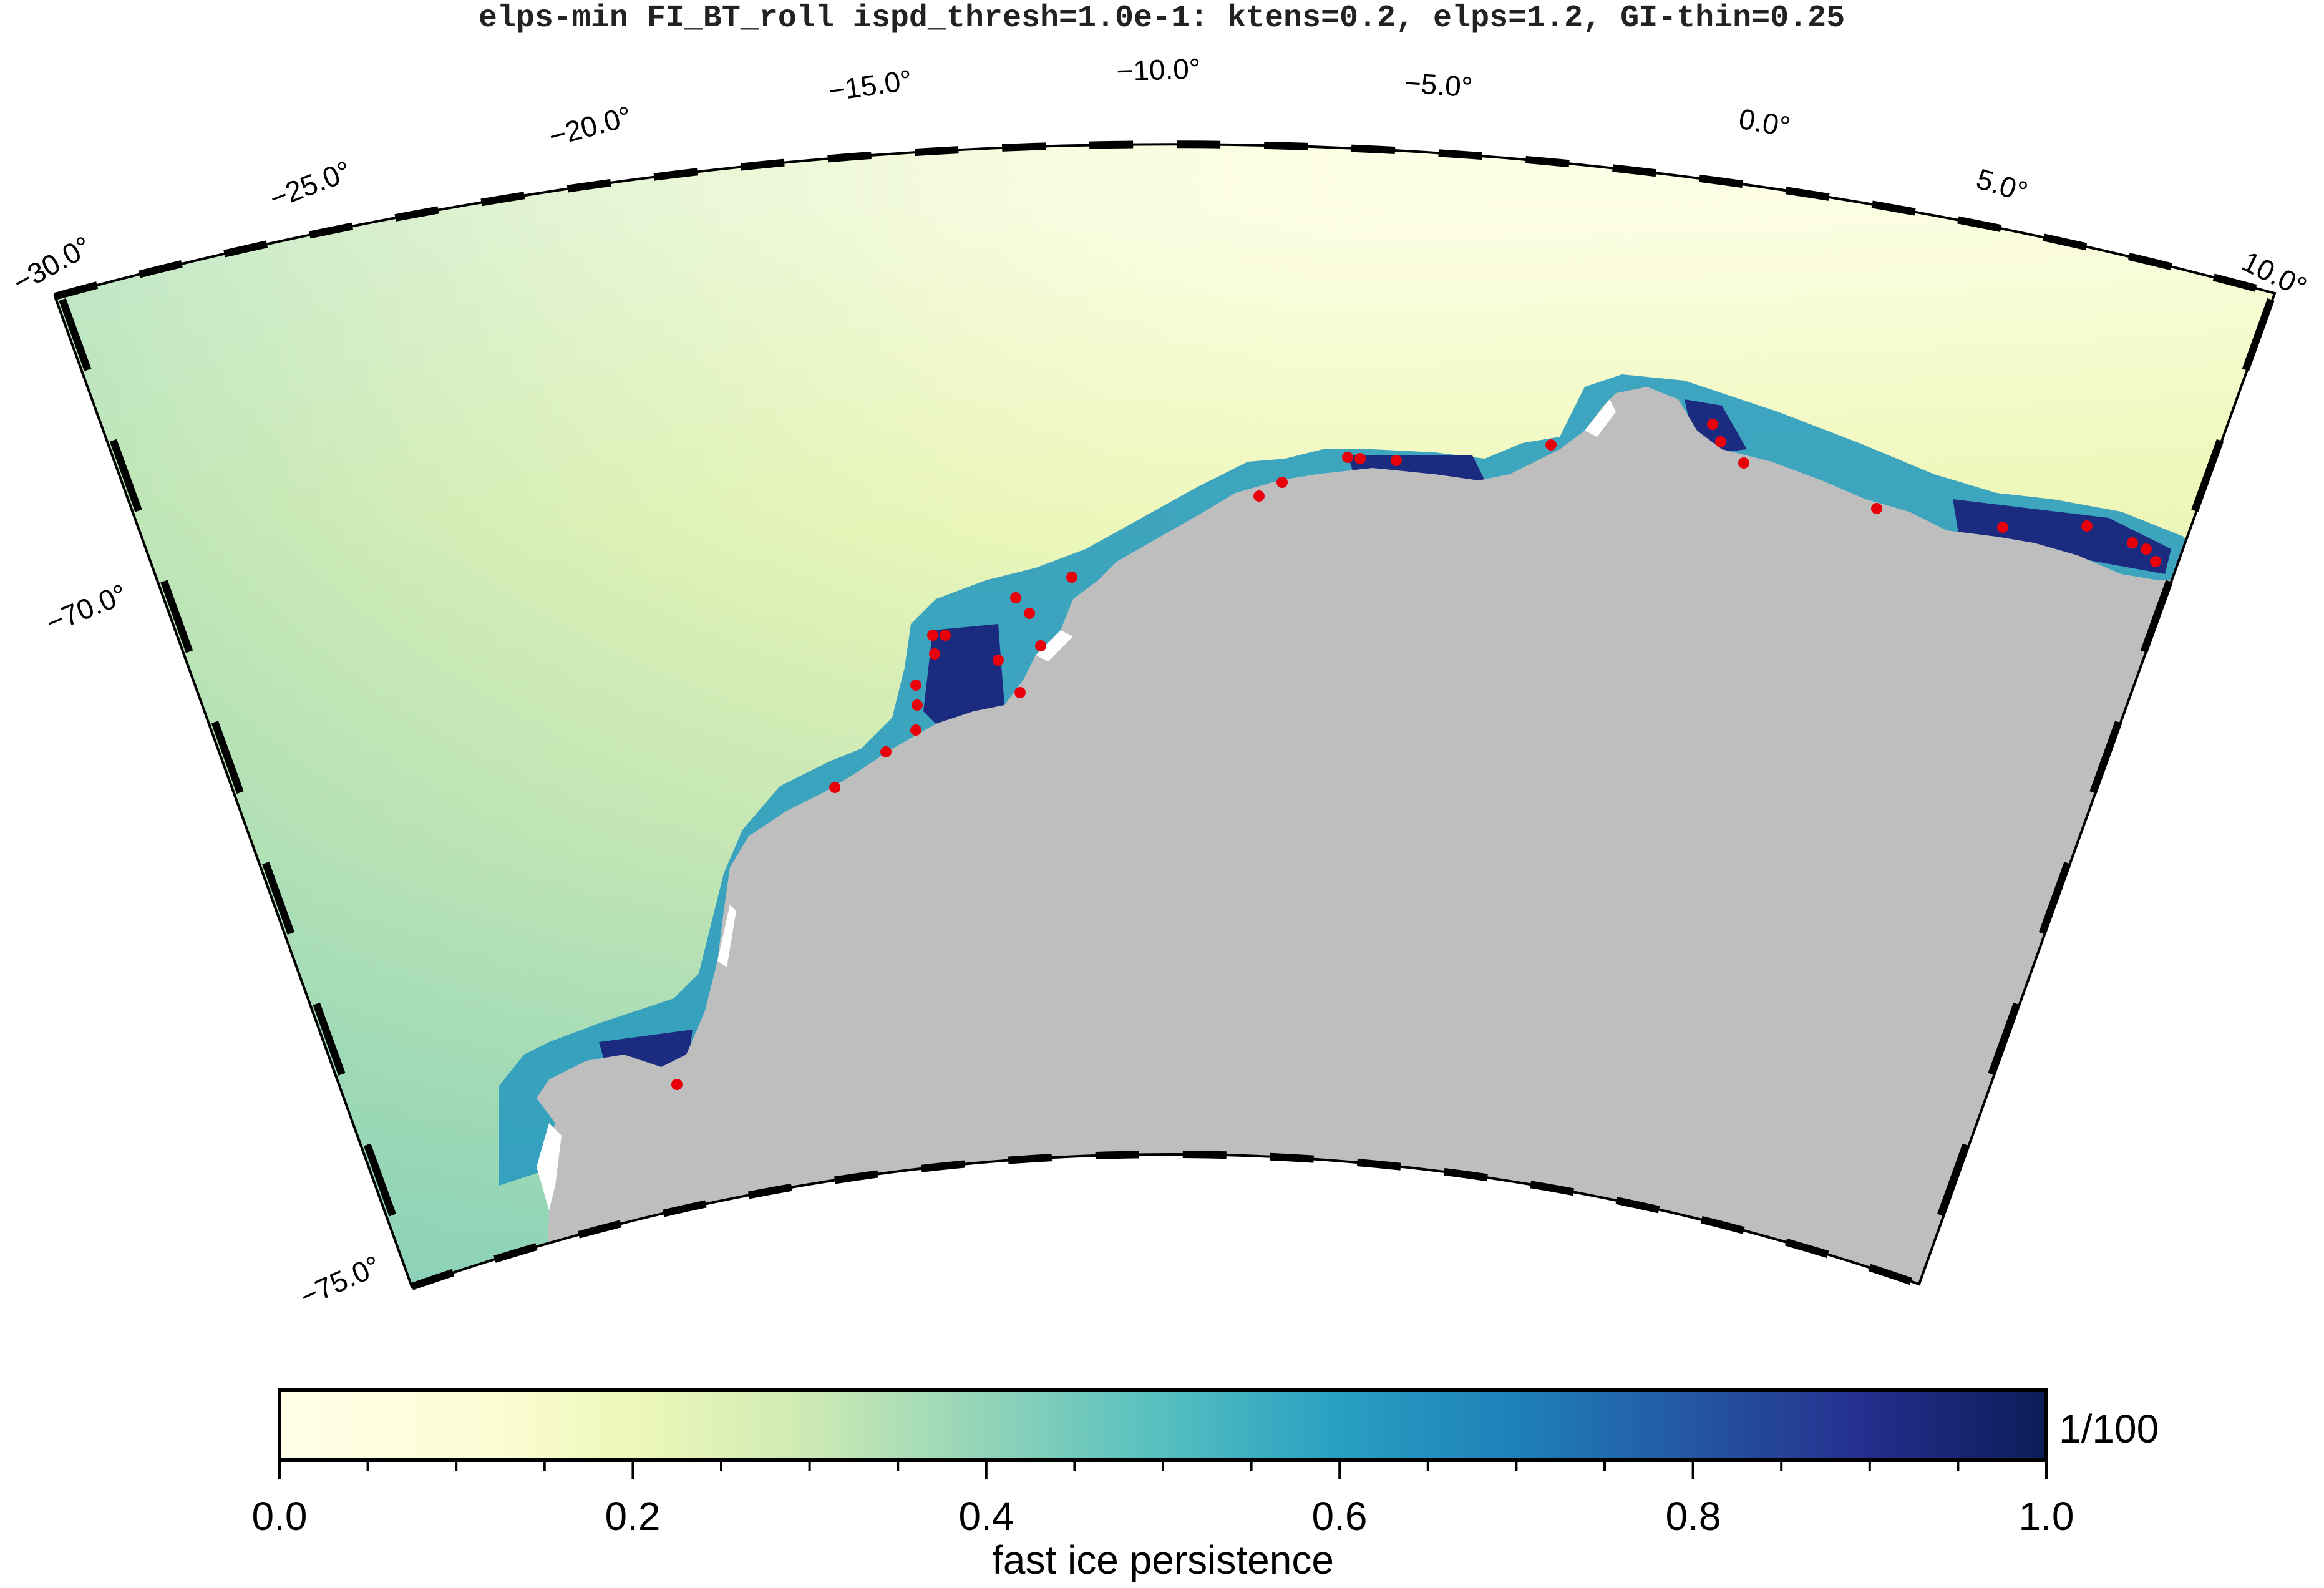  What do you see at coordinates (280, 1516) in the screenshot?
I see `colorbar-tick-label: 0.0` at bounding box center [280, 1516].